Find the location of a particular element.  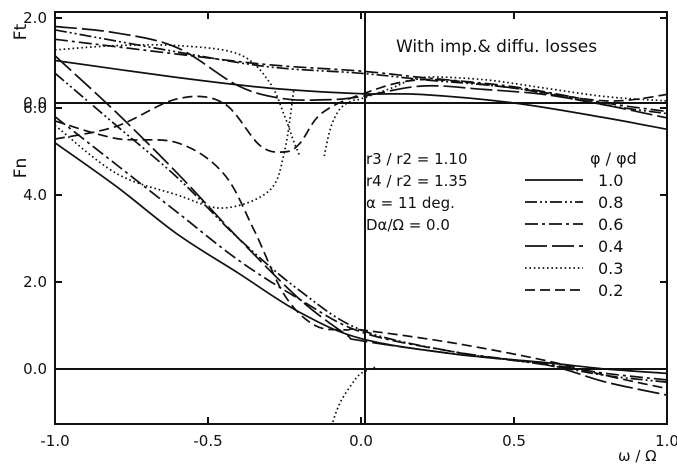

x-tick-label: 0.0 is located at coordinates (361, 441).